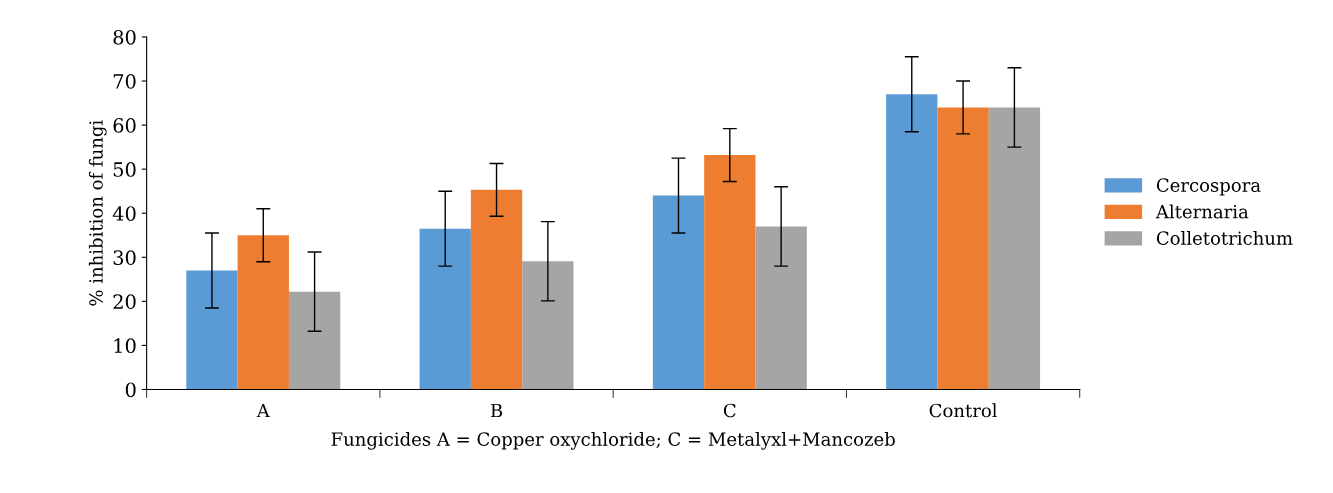 Image resolution: width=1333 pixels, height=493 pixels. What do you see at coordinates (1202, 211) in the screenshot?
I see `legend-label: Alternaria` at bounding box center [1202, 211].